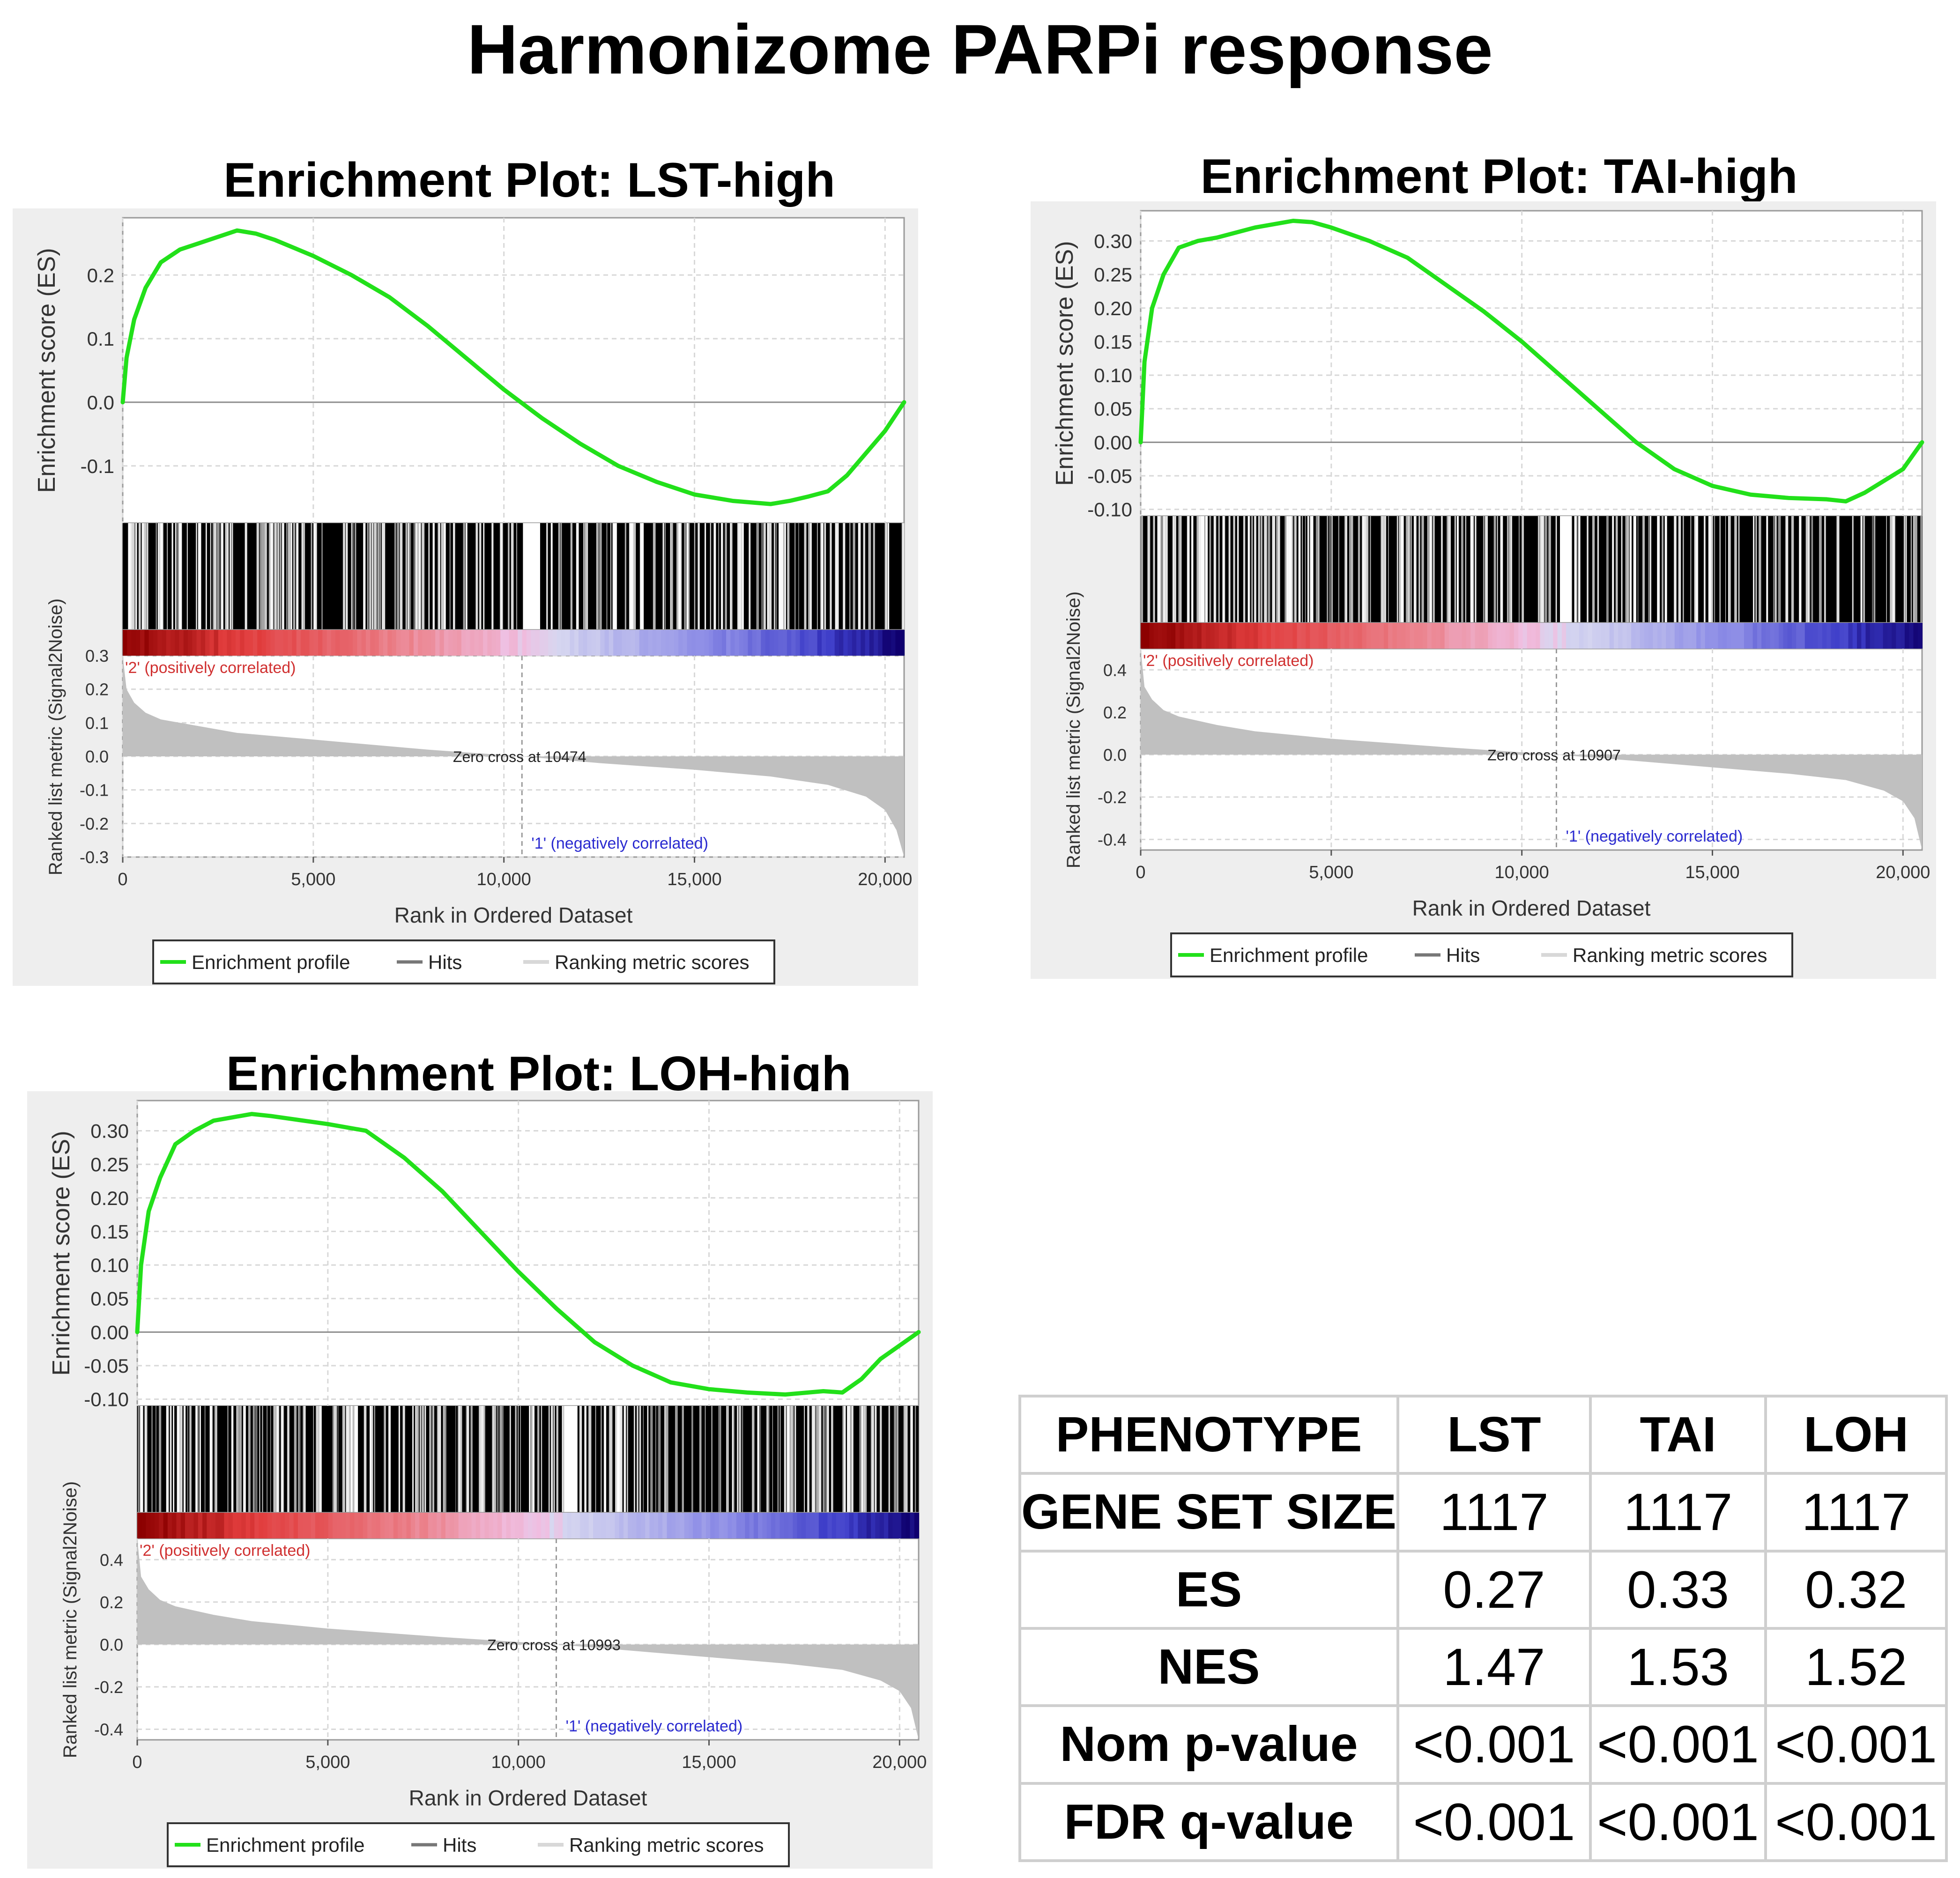 The width and height of the screenshot is (1960, 1878). I want to click on ranking-metric-area, so click(513, 756).